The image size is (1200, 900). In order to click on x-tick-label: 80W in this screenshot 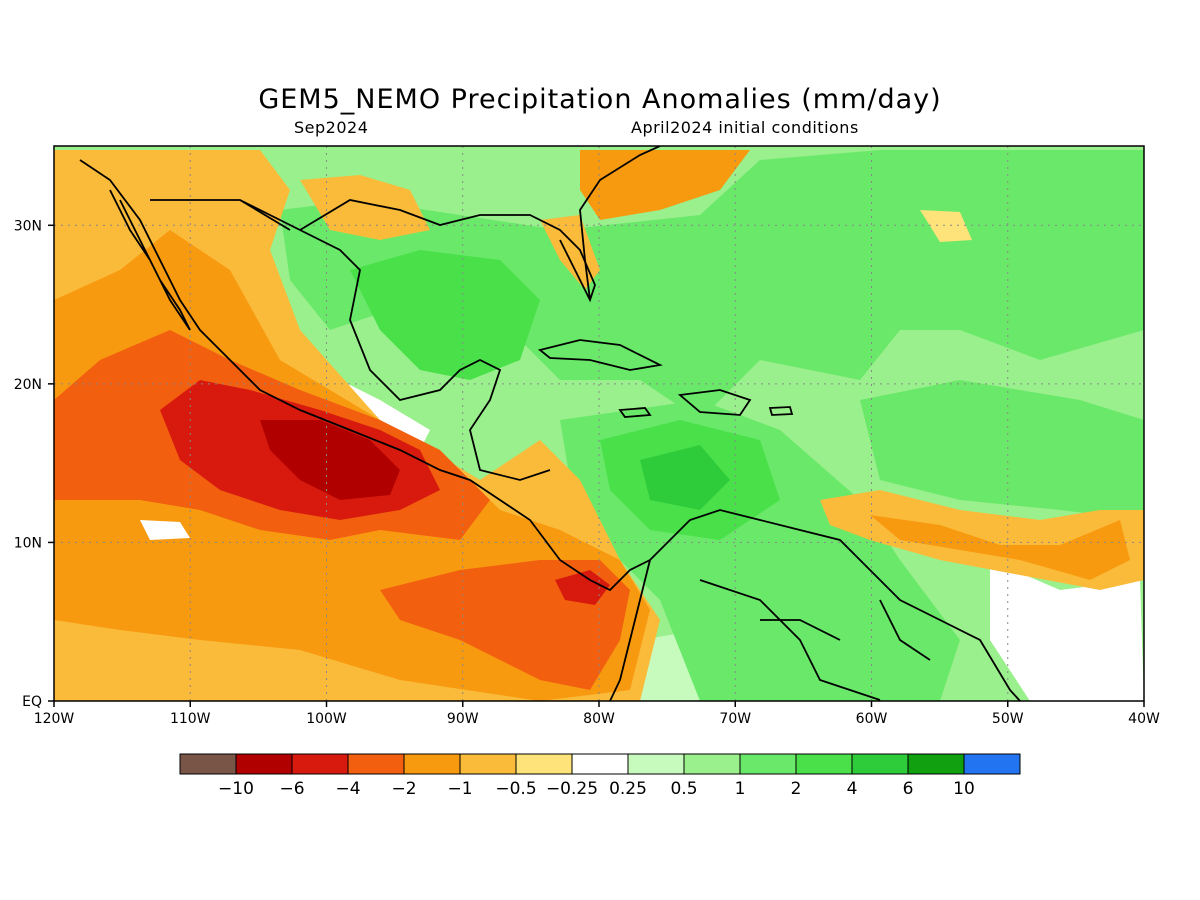, I will do `click(599, 719)`.